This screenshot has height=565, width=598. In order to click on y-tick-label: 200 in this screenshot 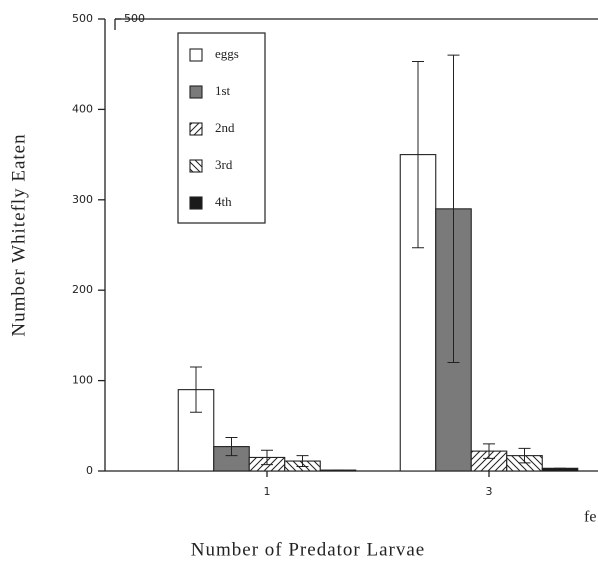, I will do `click(82, 289)`.